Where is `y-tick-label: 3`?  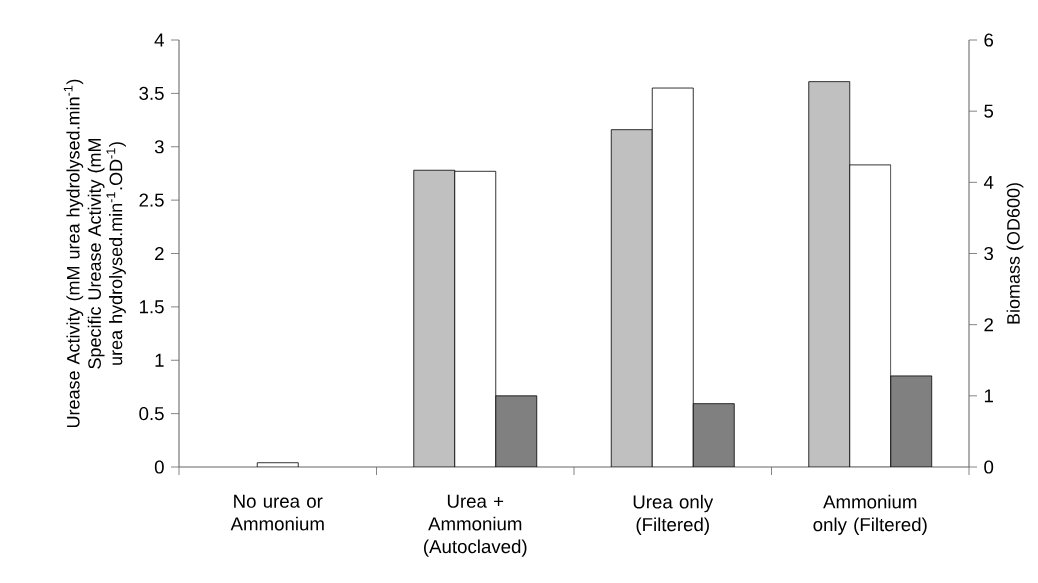
y-tick-label: 3 is located at coordinates (159, 147).